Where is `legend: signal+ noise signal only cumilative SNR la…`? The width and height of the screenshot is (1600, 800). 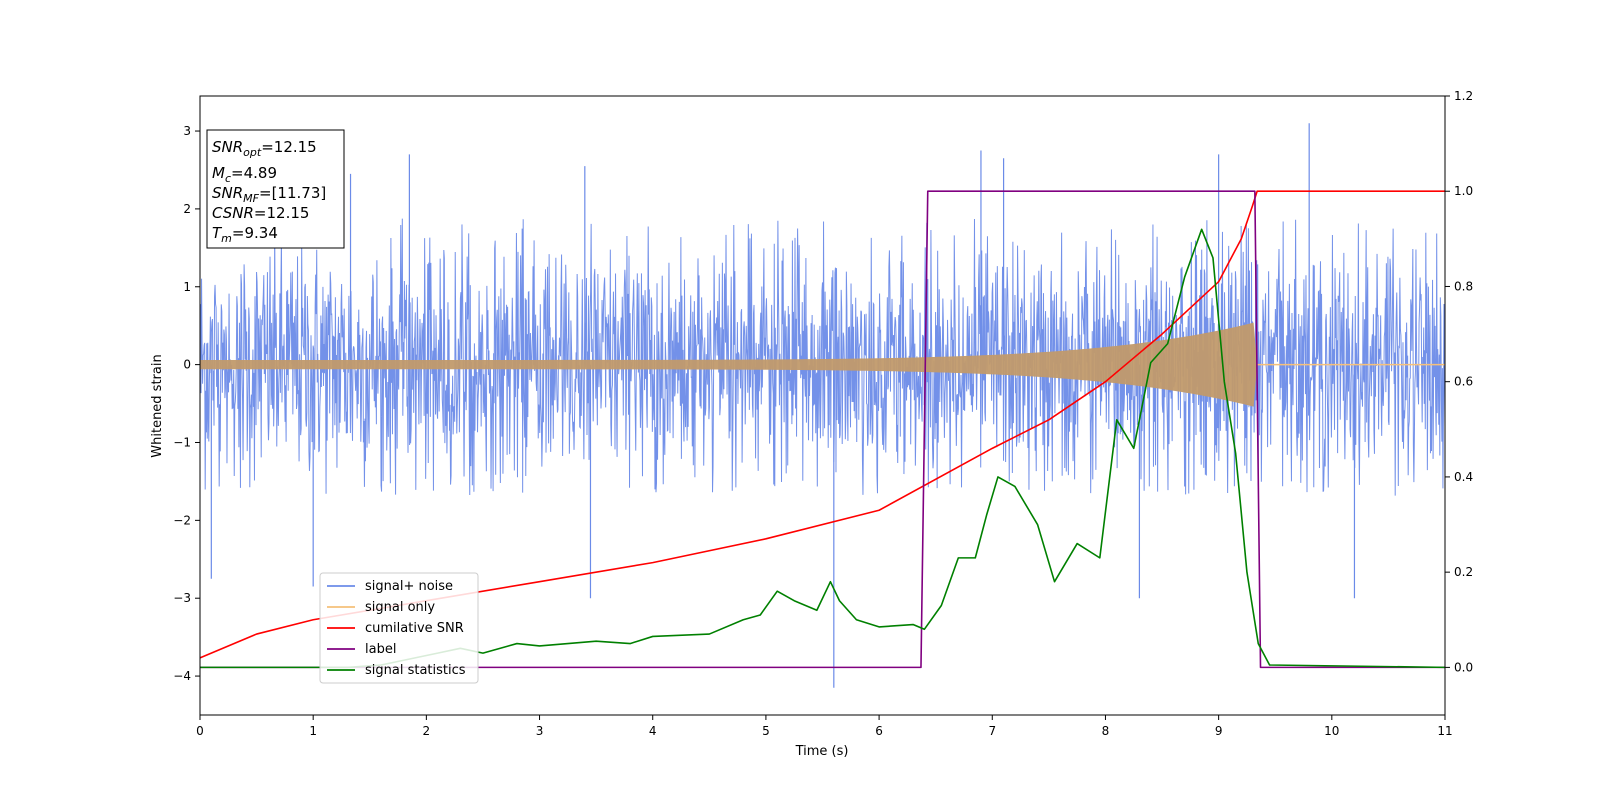
legend: signal+ noise signal only cumilative SNR la… is located at coordinates (399, 628).